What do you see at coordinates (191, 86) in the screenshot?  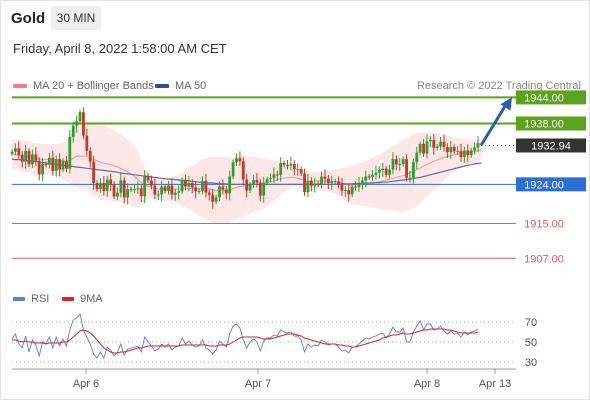 I see `legend-ma50-label: MA 50` at bounding box center [191, 86].